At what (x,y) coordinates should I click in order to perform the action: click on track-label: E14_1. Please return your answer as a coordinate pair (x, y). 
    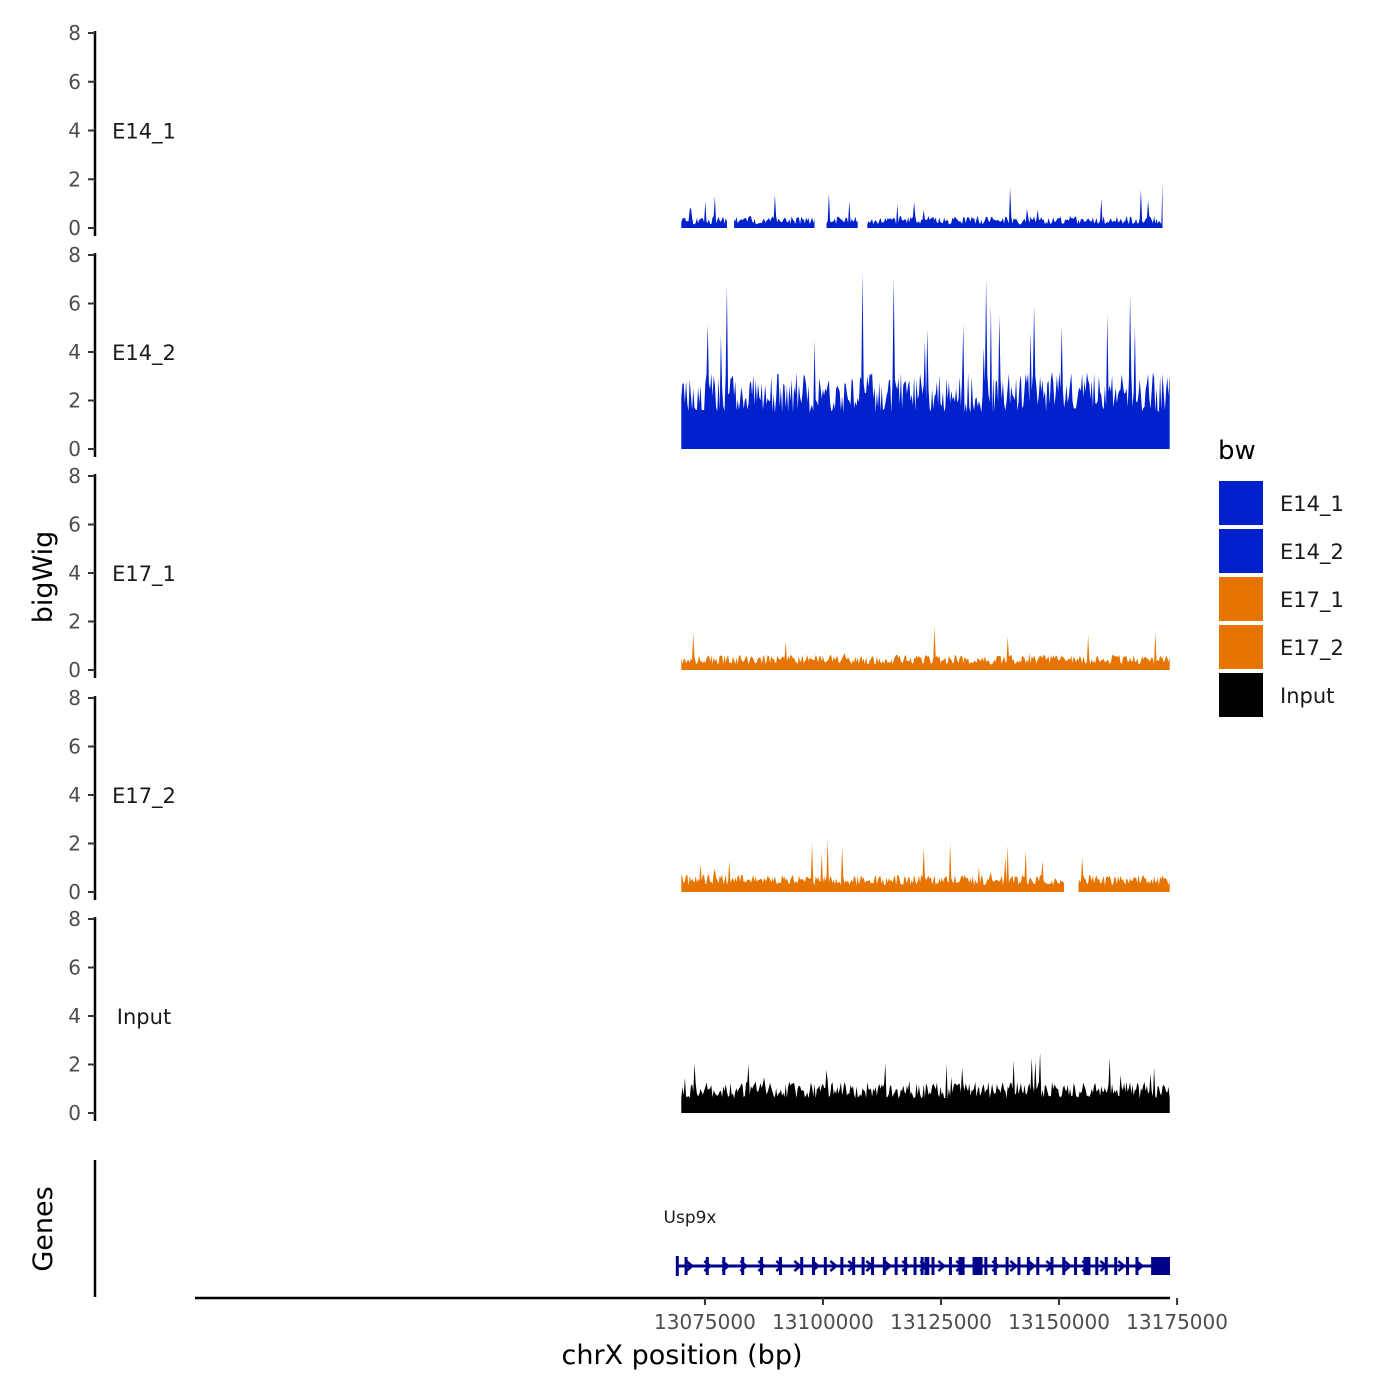
    Looking at the image, I should click on (144, 132).